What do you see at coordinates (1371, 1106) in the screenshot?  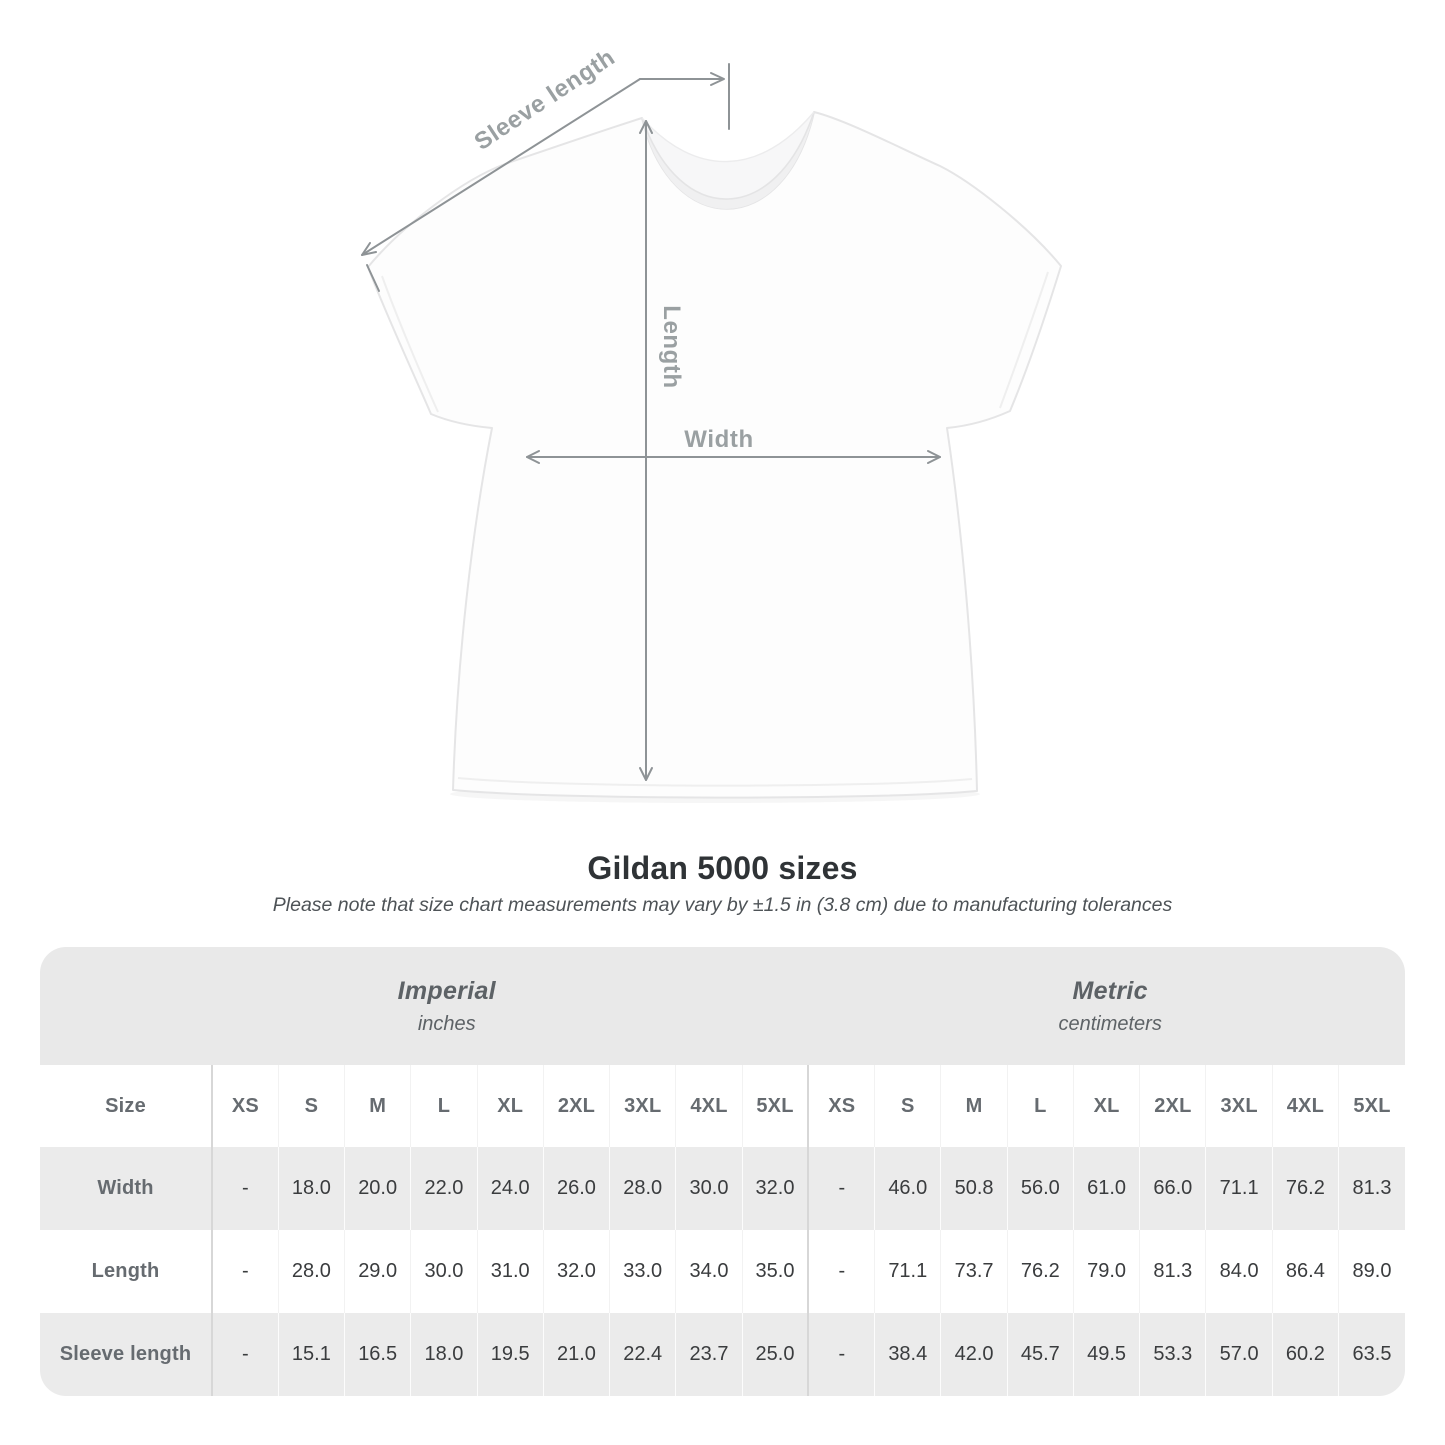 I see `size-header-metric-5xl: 5XL` at bounding box center [1371, 1106].